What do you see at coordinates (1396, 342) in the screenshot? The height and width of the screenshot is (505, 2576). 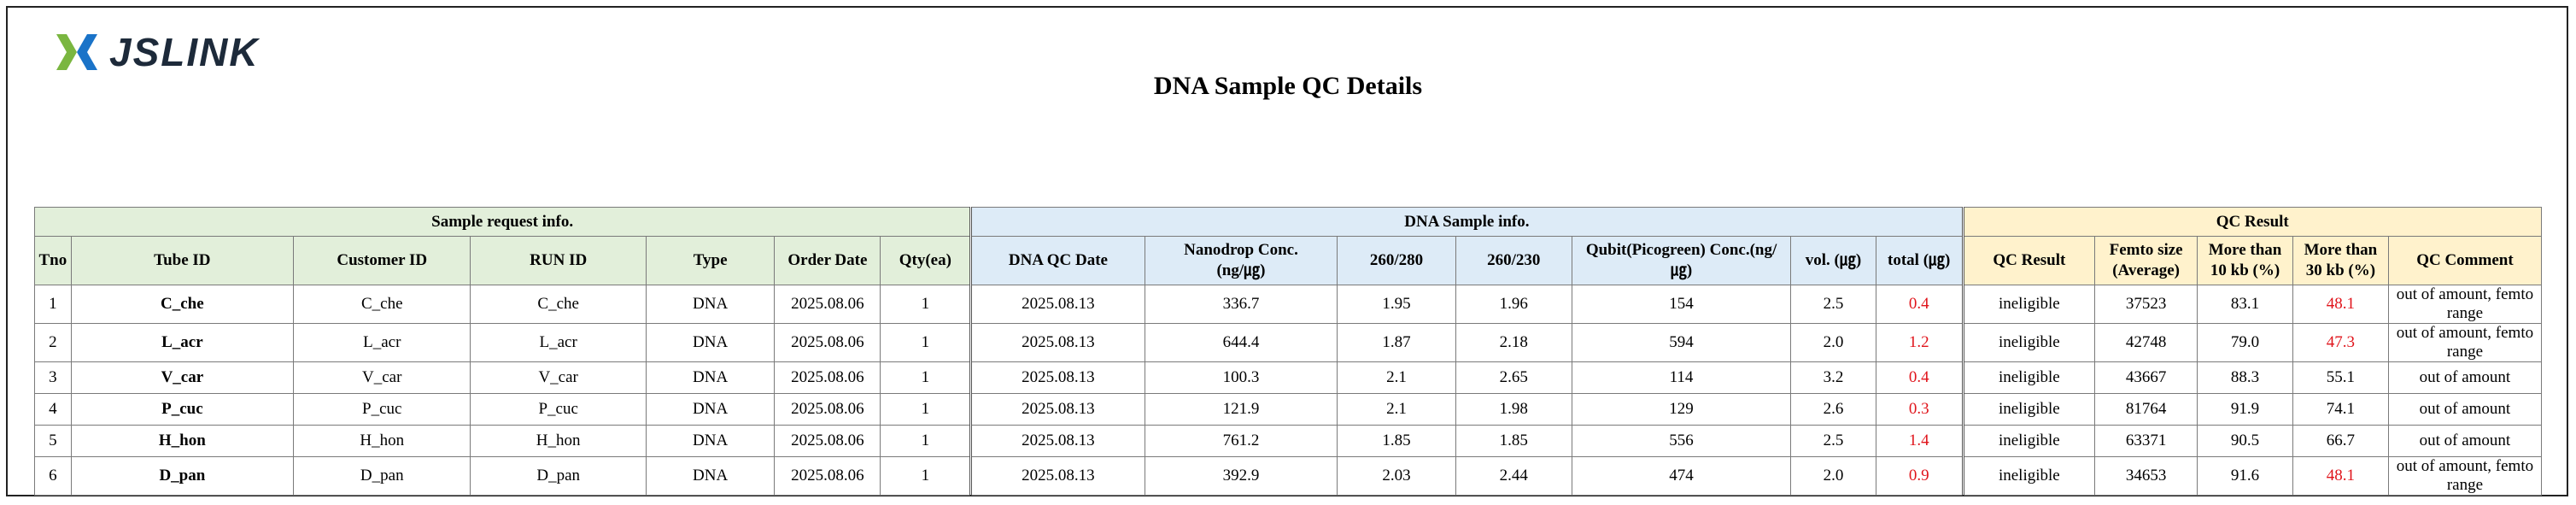 I see `cell-260-280: 1.87` at bounding box center [1396, 342].